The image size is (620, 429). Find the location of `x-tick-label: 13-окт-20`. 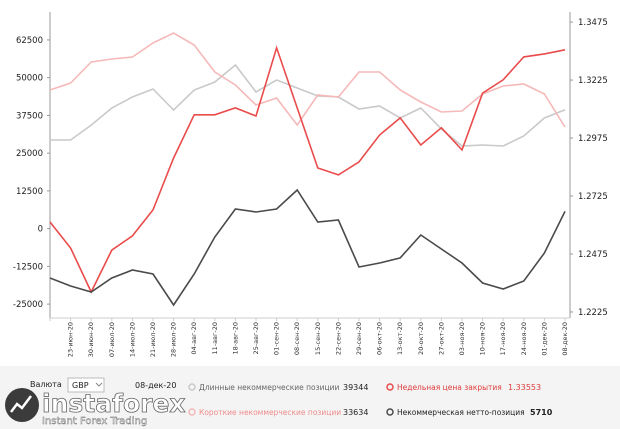

x-tick-label: 13-окт-20 is located at coordinates (400, 338).